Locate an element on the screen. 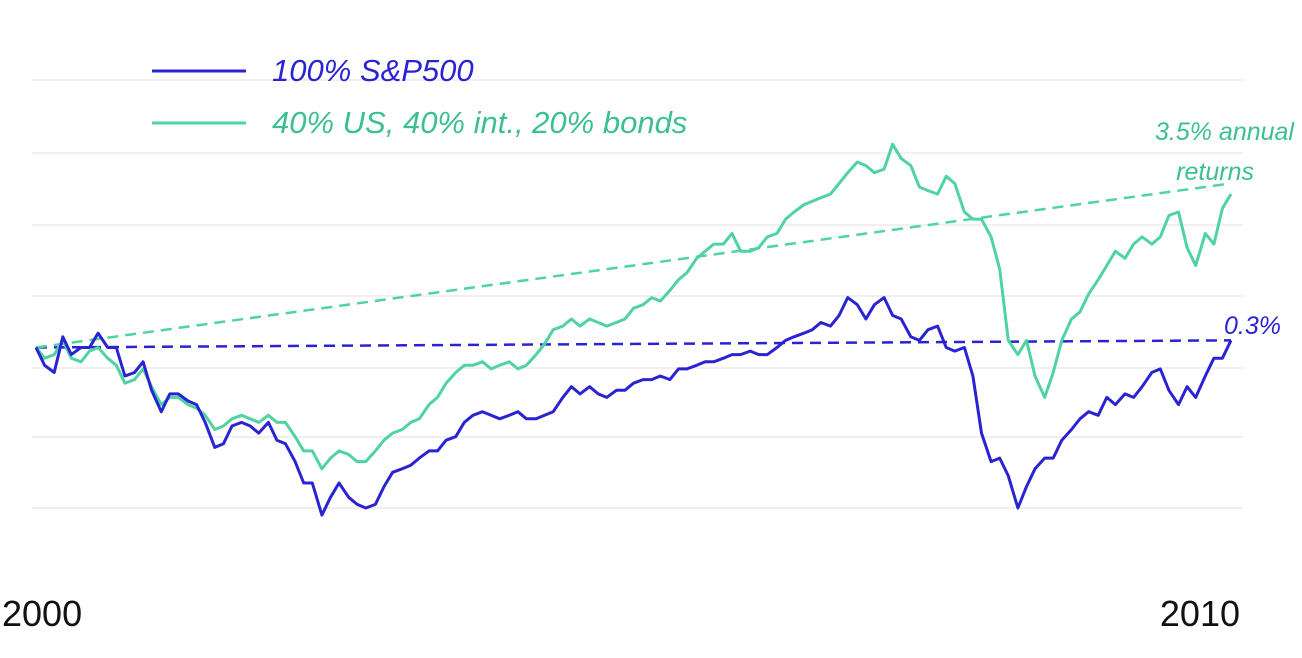  legend-label-sp500: 100% S&P500 is located at coordinates (373, 70).